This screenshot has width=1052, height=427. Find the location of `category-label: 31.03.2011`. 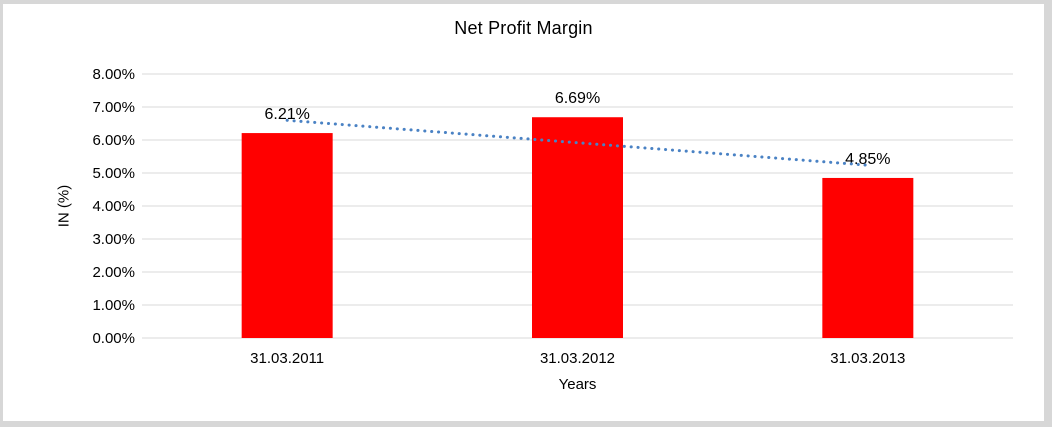

category-label: 31.03.2011 is located at coordinates (287, 358).